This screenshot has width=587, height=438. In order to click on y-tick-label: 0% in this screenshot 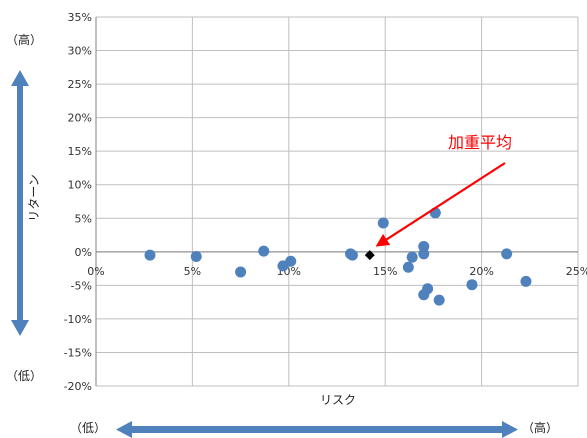, I will do `click(83, 252)`.